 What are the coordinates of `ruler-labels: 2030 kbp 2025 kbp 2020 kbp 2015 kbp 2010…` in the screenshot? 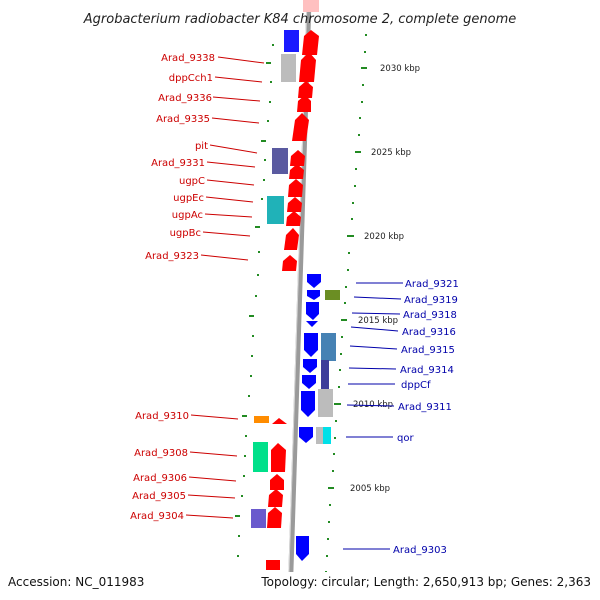 It's located at (385, 279).